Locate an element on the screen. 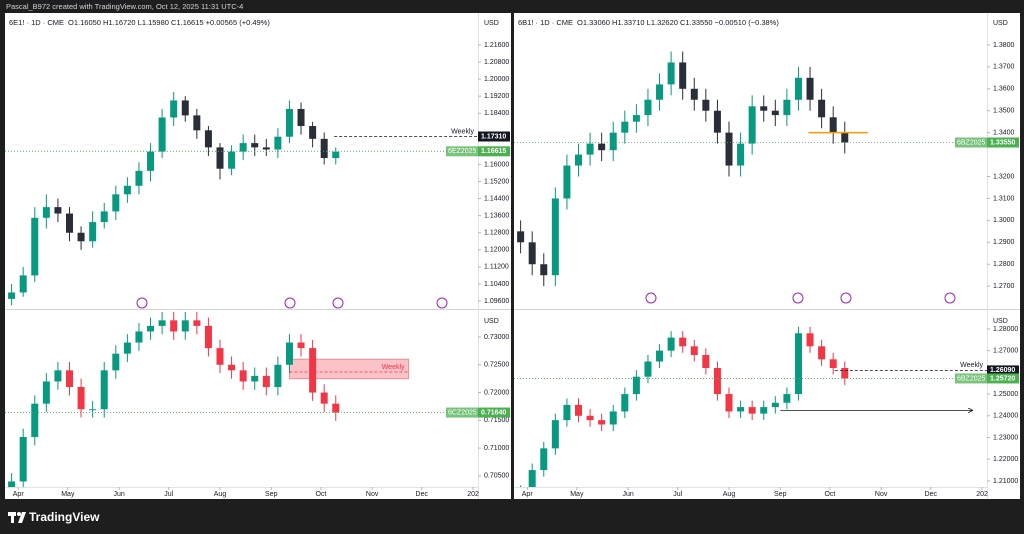 This screenshot has width=1024, height=534. y-tick-label: 1.3400 is located at coordinates (1004, 132).